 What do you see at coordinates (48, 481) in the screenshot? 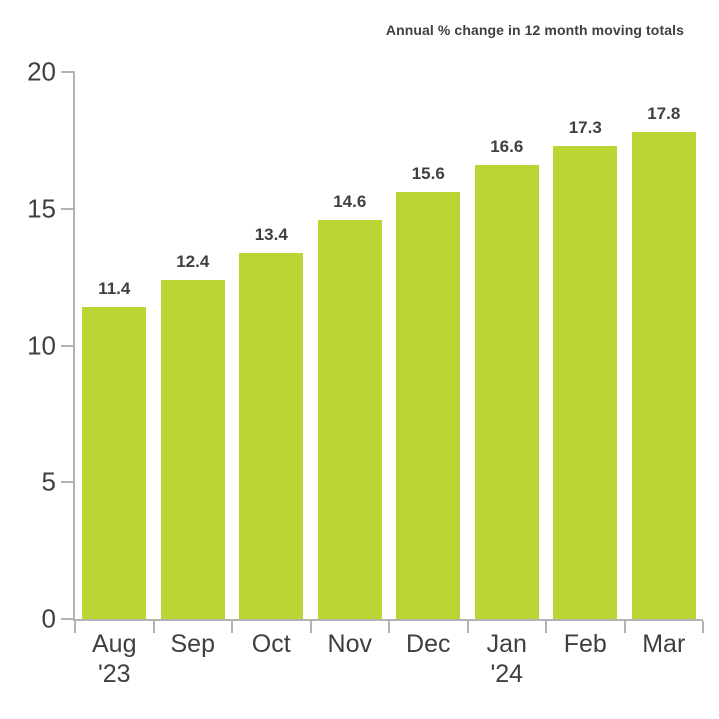
I see `y-axis-tick-label: 5` at bounding box center [48, 481].